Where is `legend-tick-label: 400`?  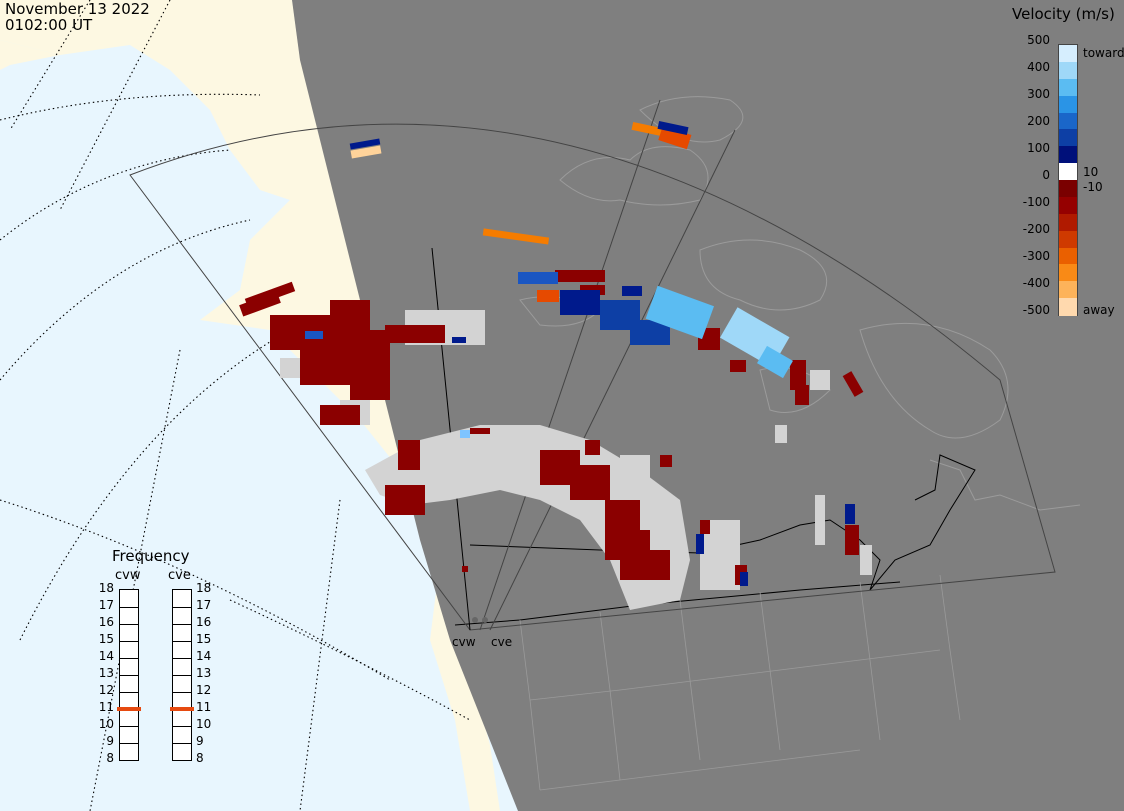
legend-tick-label: 400 is located at coordinates (1038, 67).